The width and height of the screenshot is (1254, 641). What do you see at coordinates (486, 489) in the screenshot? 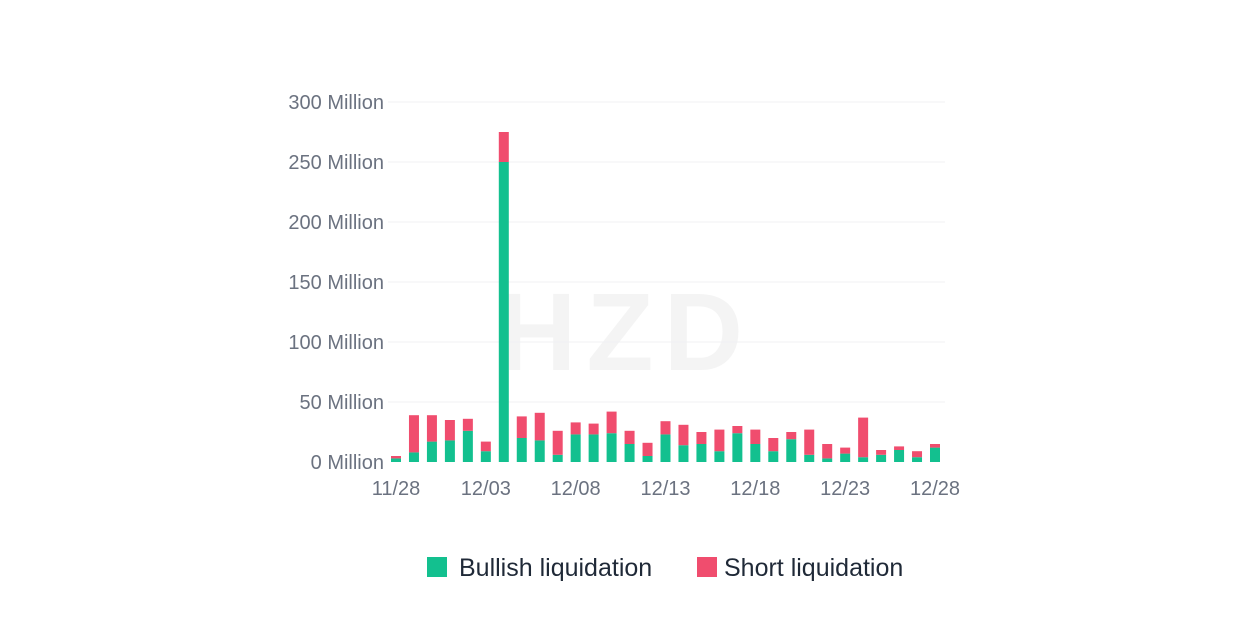
I see `x-tick-label: 12/03` at bounding box center [486, 489].